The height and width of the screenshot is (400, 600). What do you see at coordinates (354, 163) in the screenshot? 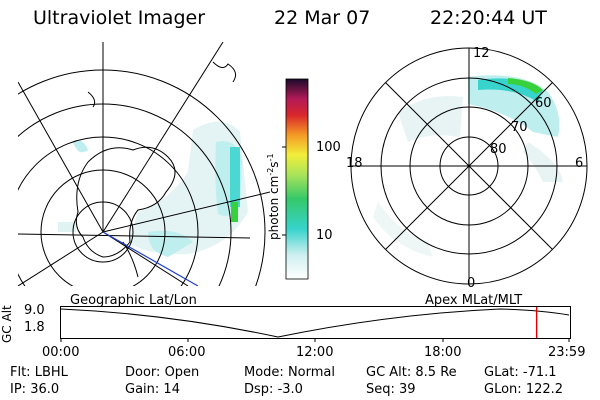
I see `mlt-label-18: 18` at bounding box center [354, 163].